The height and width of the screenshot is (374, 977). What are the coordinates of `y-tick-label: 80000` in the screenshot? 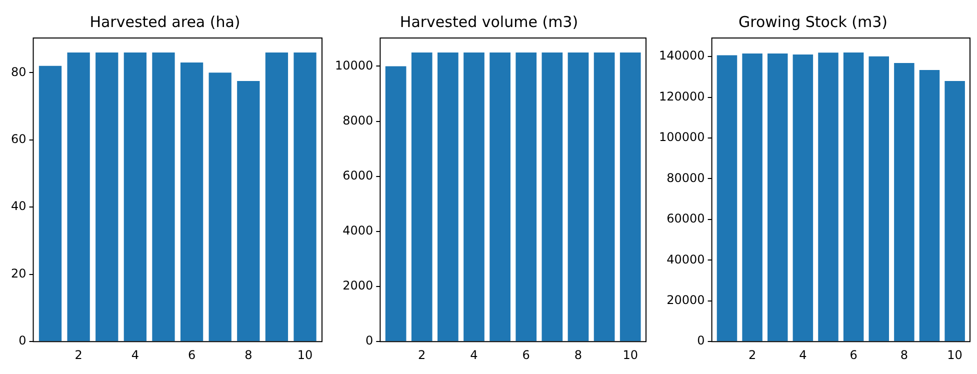 It's located at (685, 177).